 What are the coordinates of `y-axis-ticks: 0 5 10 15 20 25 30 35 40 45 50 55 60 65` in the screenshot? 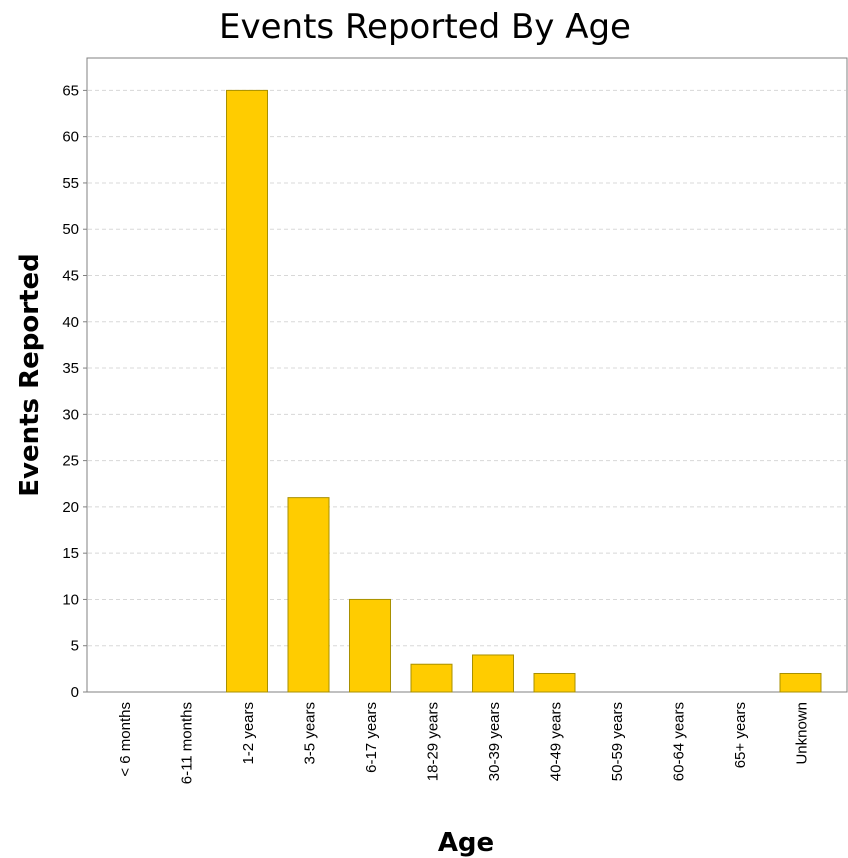 It's located at (74, 391).